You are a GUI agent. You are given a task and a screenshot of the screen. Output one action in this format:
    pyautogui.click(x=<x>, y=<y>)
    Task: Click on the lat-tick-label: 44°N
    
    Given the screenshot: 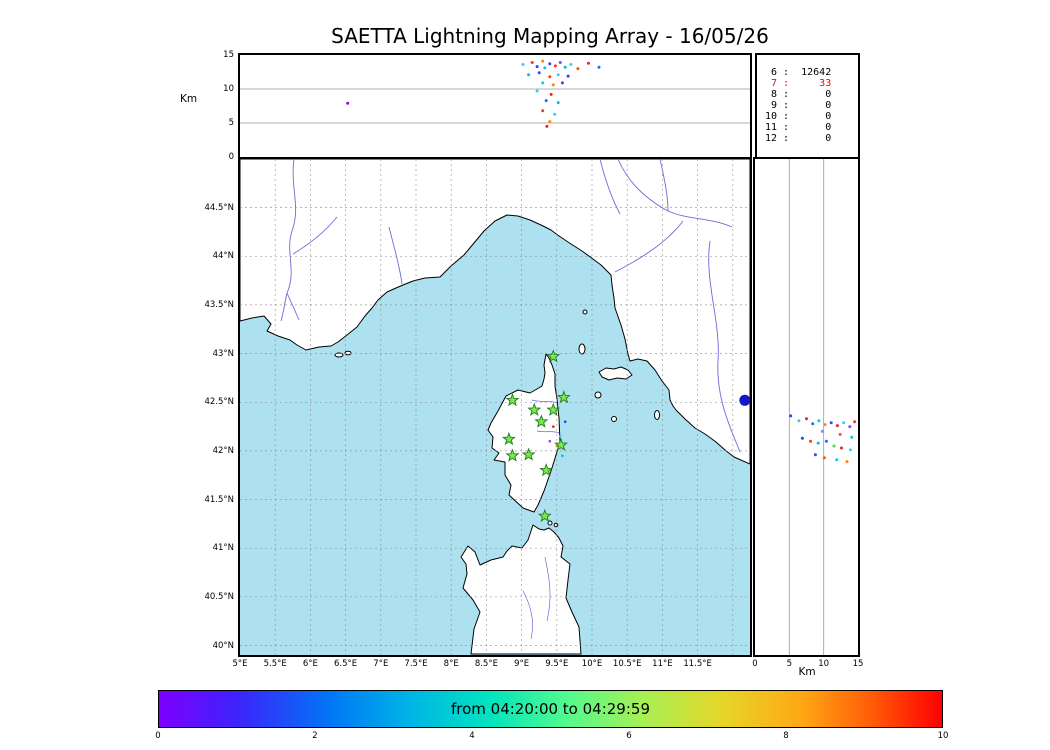 What is the action you would take?
    pyautogui.click(x=223, y=256)
    